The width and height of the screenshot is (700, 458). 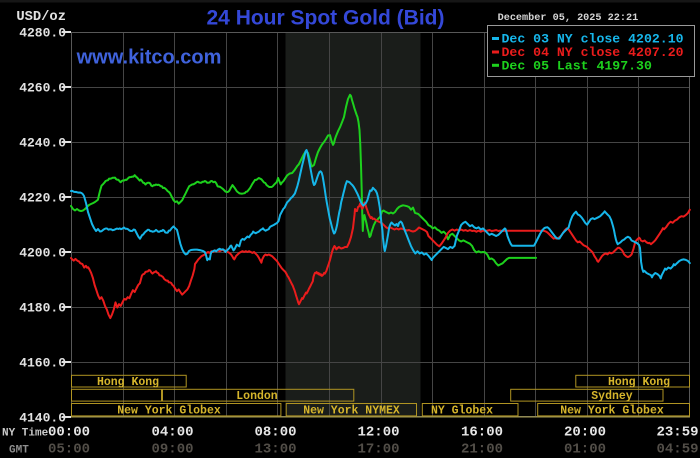 I want to click on svg-text: 21:00, so click(x=482, y=450).